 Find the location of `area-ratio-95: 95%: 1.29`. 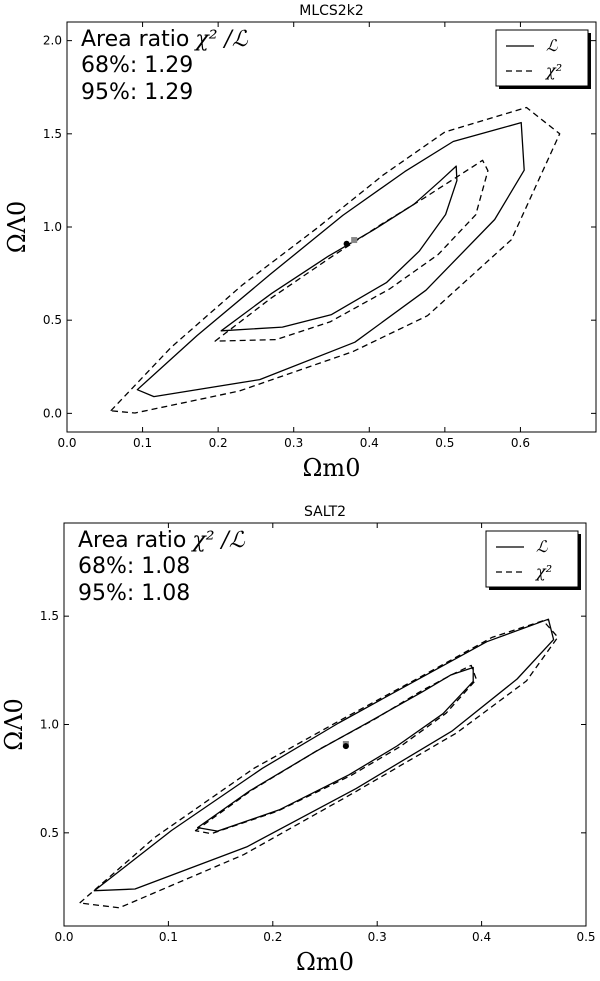

area-ratio-95: 95%: 1.29 is located at coordinates (137, 92).